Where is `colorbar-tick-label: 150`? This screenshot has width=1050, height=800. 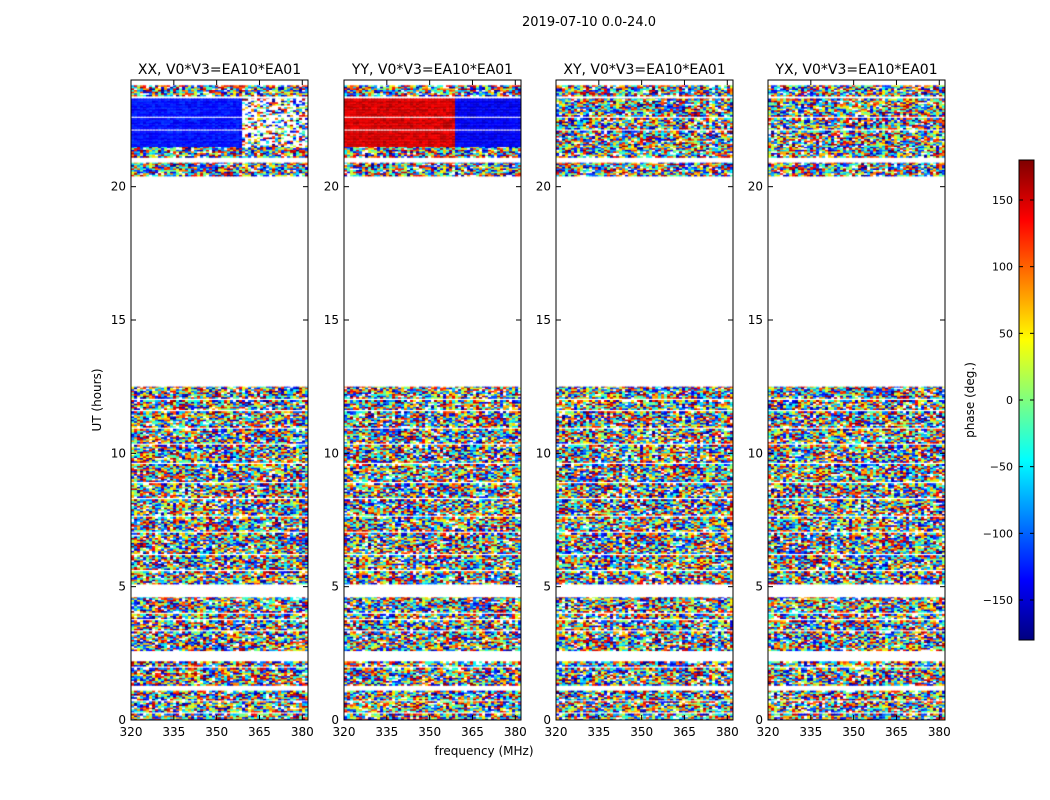 colorbar-tick-label: 150 is located at coordinates (1002, 200).